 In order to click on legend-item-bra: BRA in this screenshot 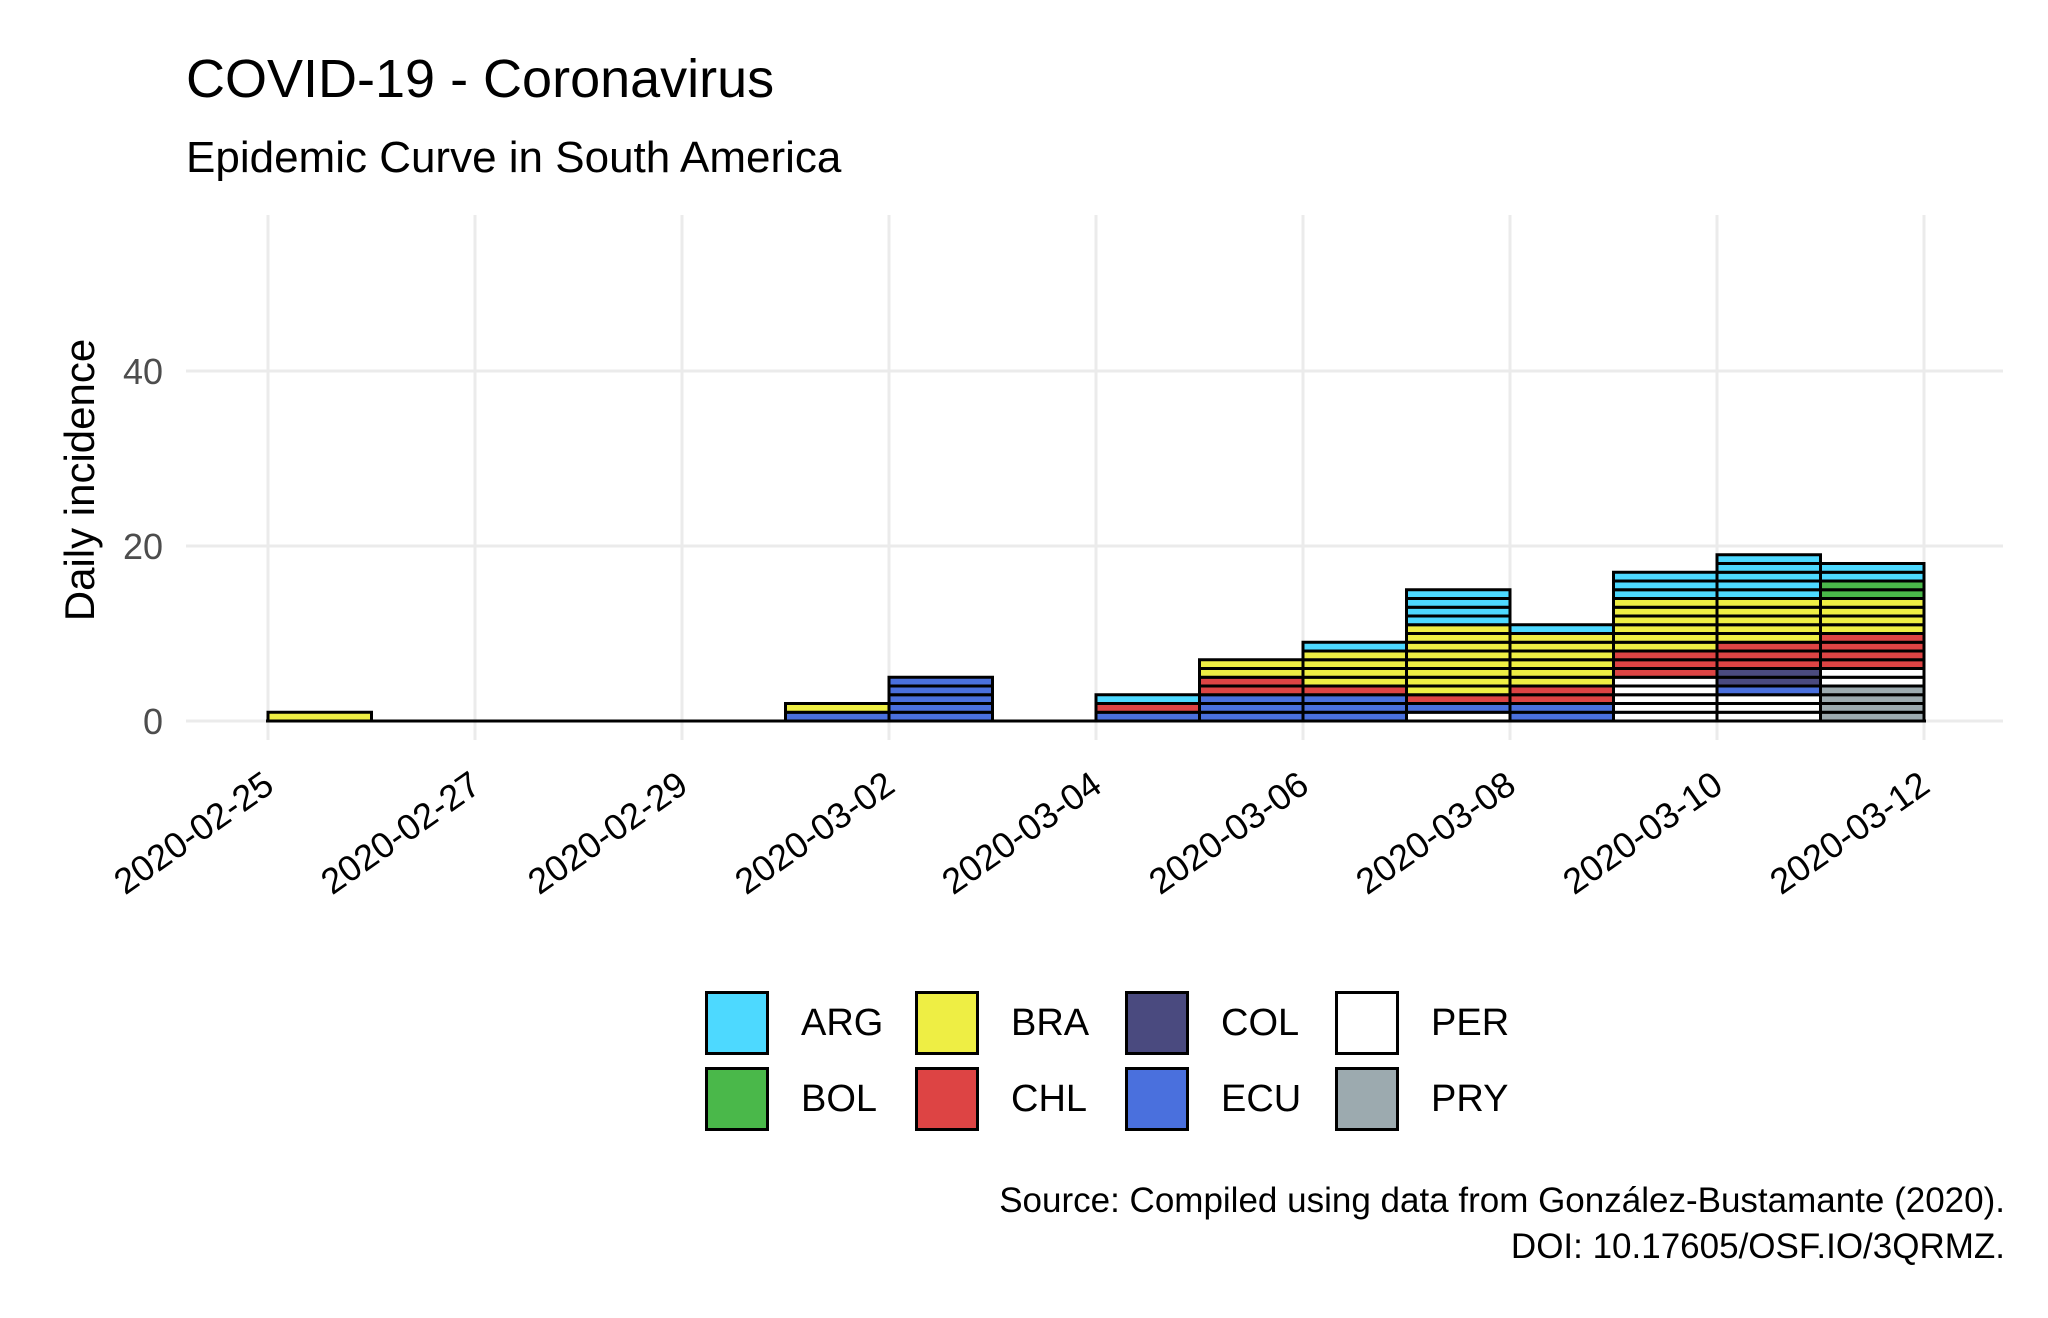, I will do `click(1020, 1023)`.